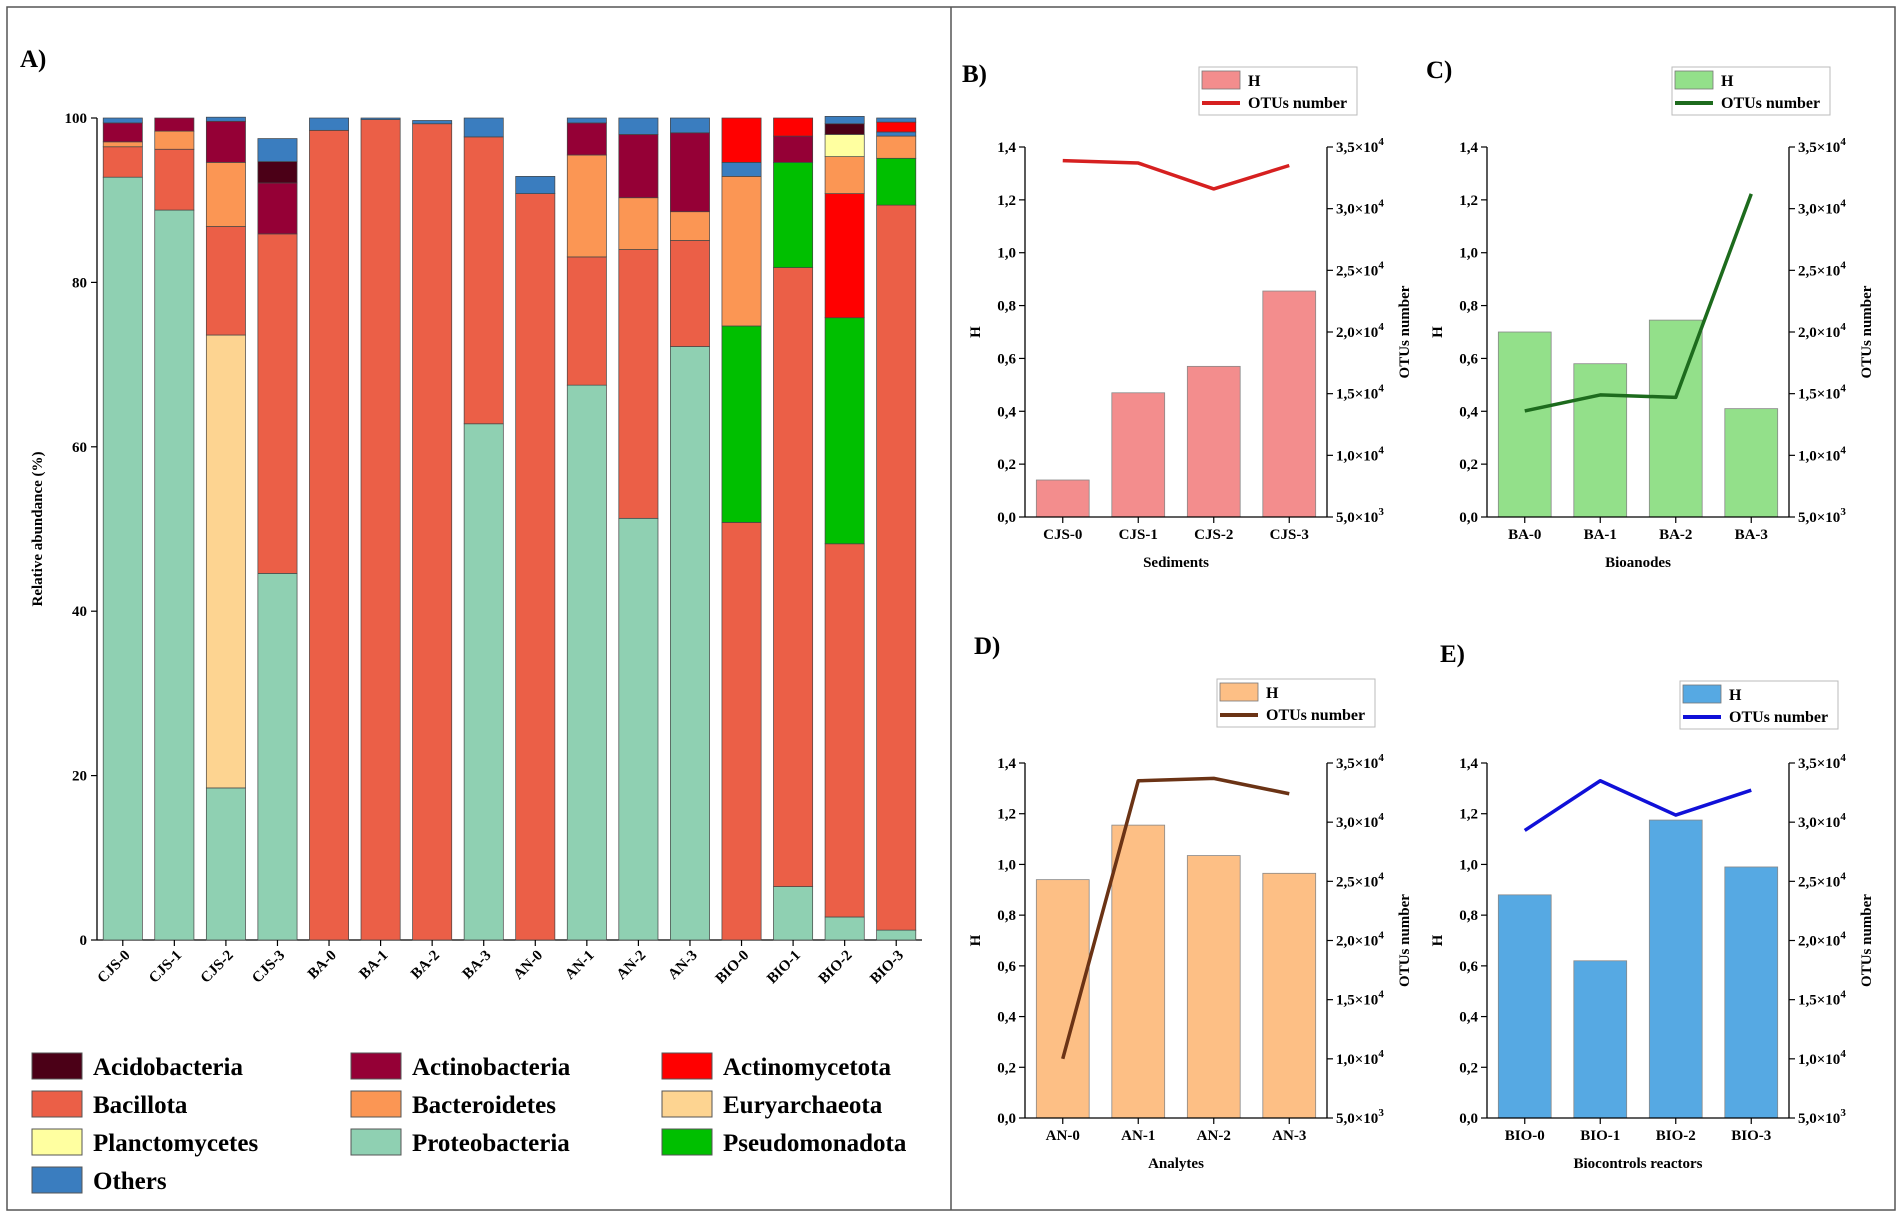  I want to click on otu-tick-label: 2,5×10⁴, so click(1822, 880).